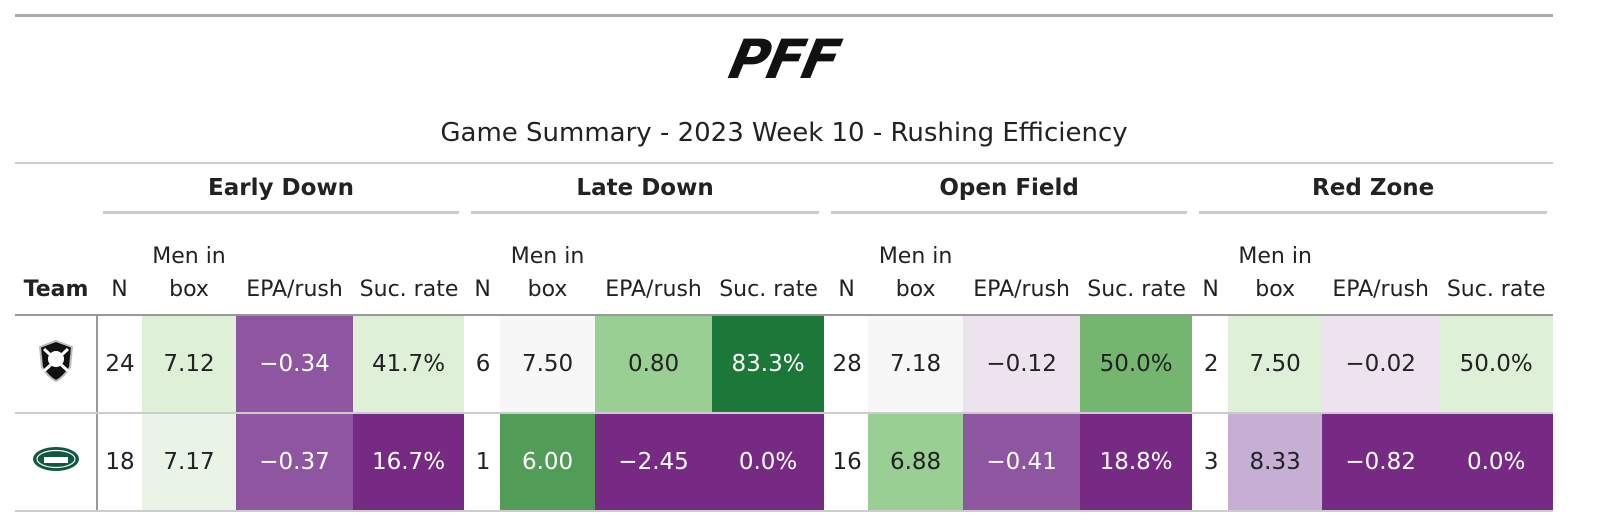  I want to click on stat-cell: 7.12, so click(189, 364).